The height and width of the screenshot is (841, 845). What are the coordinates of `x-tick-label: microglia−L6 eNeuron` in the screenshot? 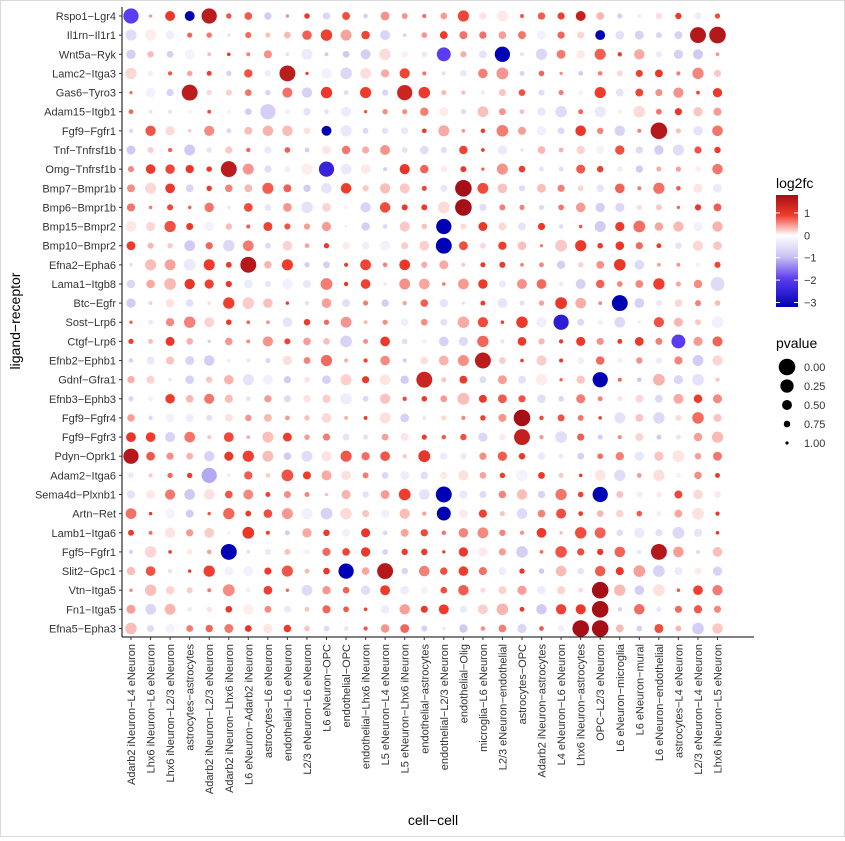 It's located at (484, 698).